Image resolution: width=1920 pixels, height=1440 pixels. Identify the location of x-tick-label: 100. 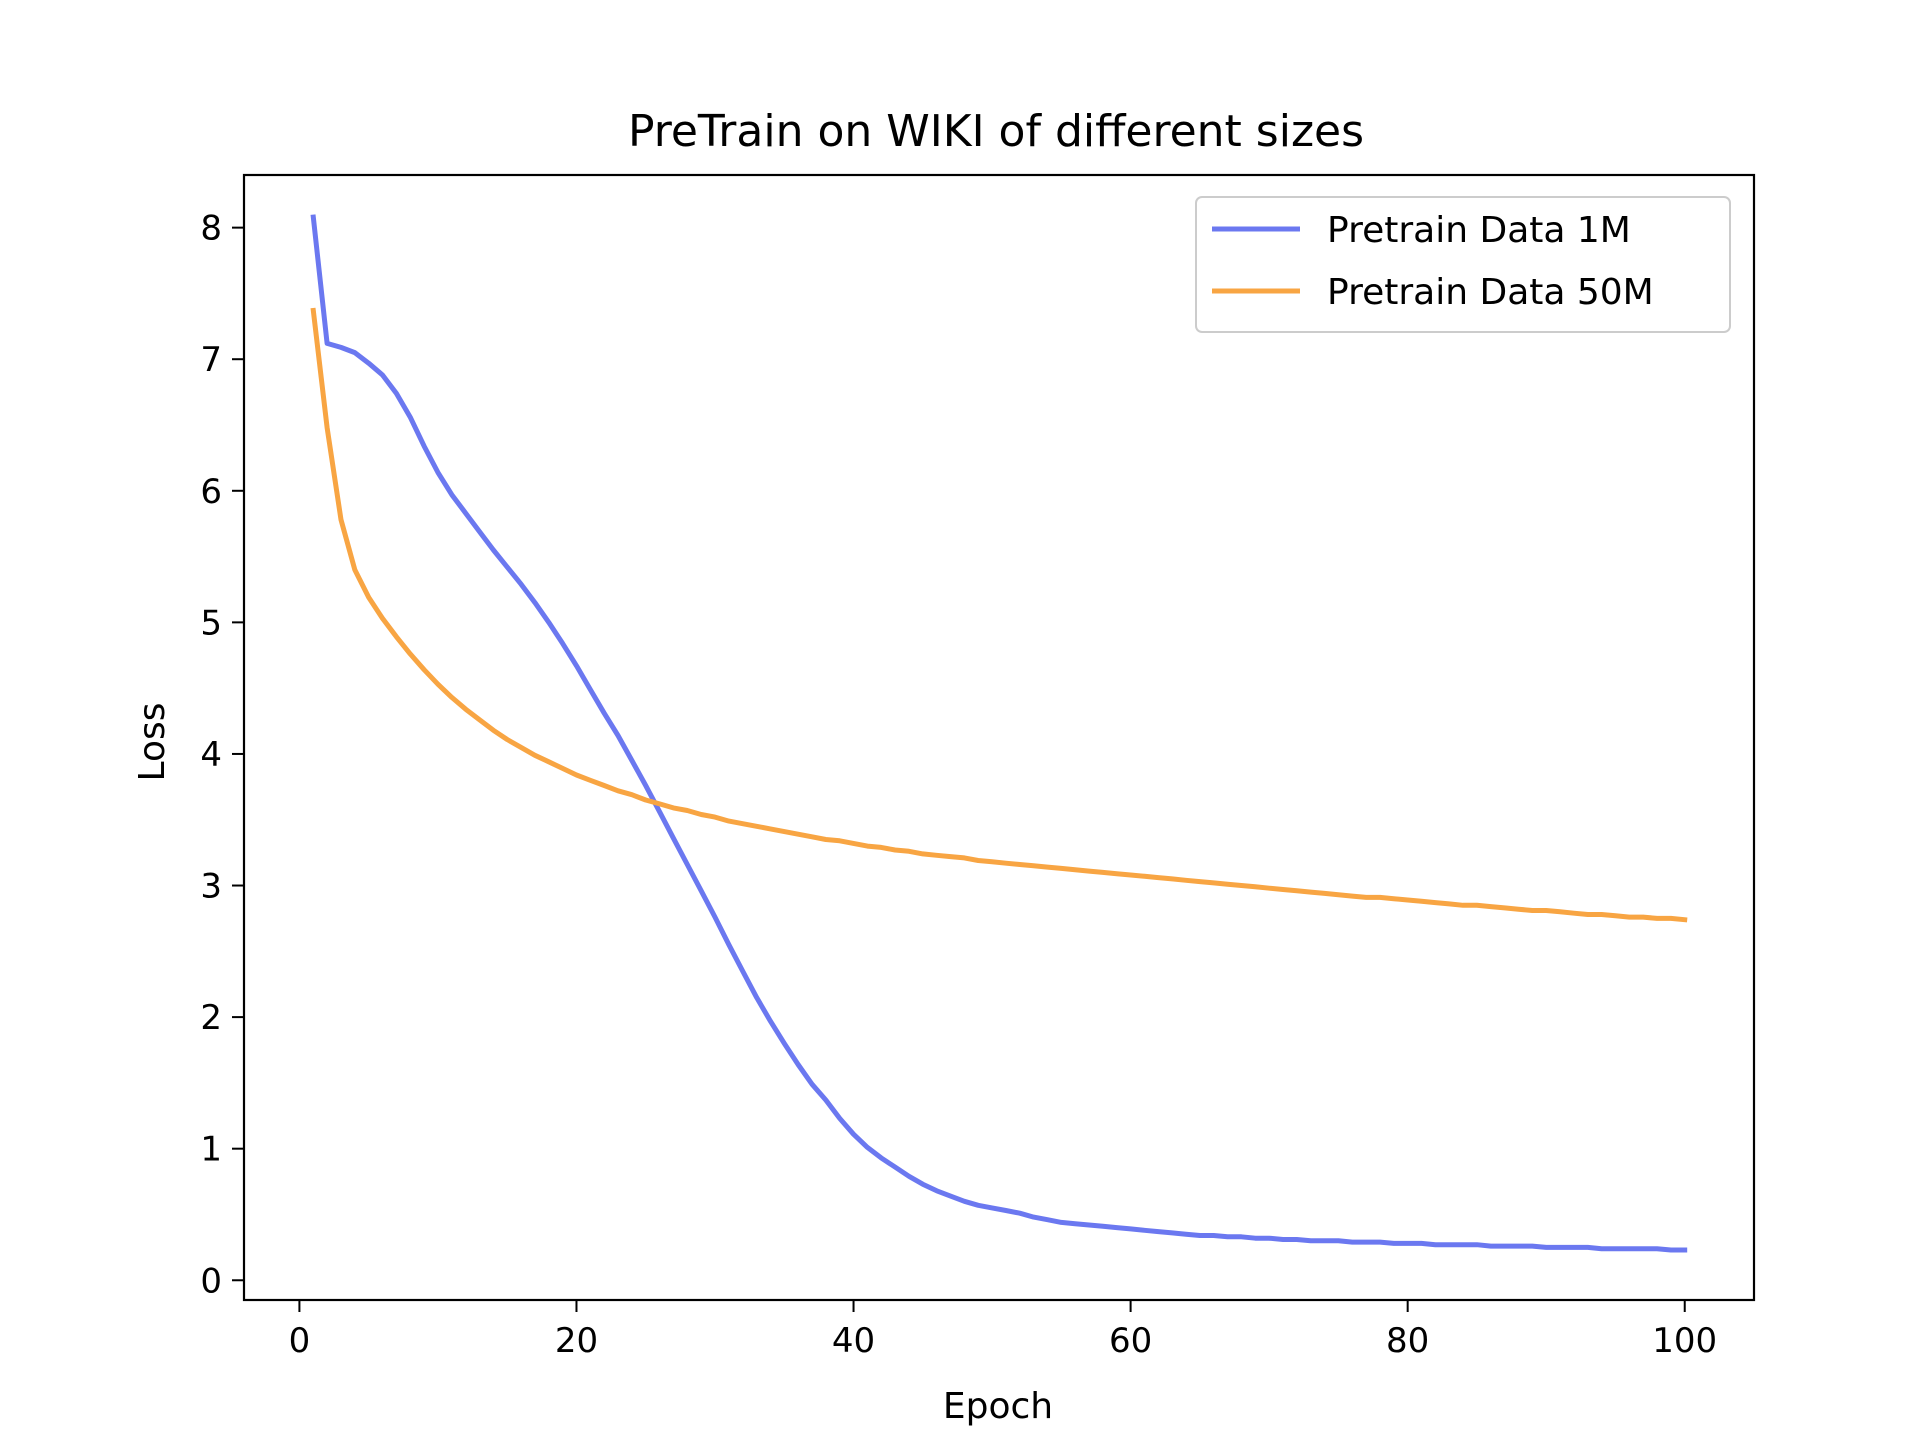
(1684, 1341).